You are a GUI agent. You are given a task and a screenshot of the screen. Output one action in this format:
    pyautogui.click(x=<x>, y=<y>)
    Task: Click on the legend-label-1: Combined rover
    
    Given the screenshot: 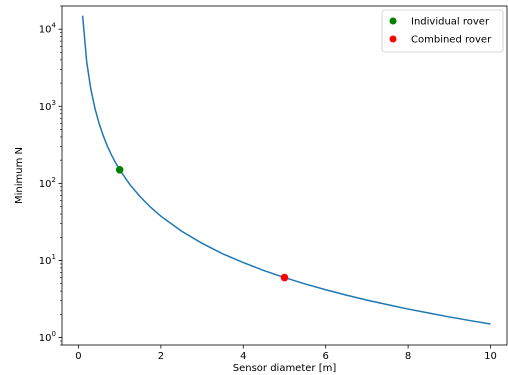 What is the action you would take?
    pyautogui.click(x=451, y=40)
    